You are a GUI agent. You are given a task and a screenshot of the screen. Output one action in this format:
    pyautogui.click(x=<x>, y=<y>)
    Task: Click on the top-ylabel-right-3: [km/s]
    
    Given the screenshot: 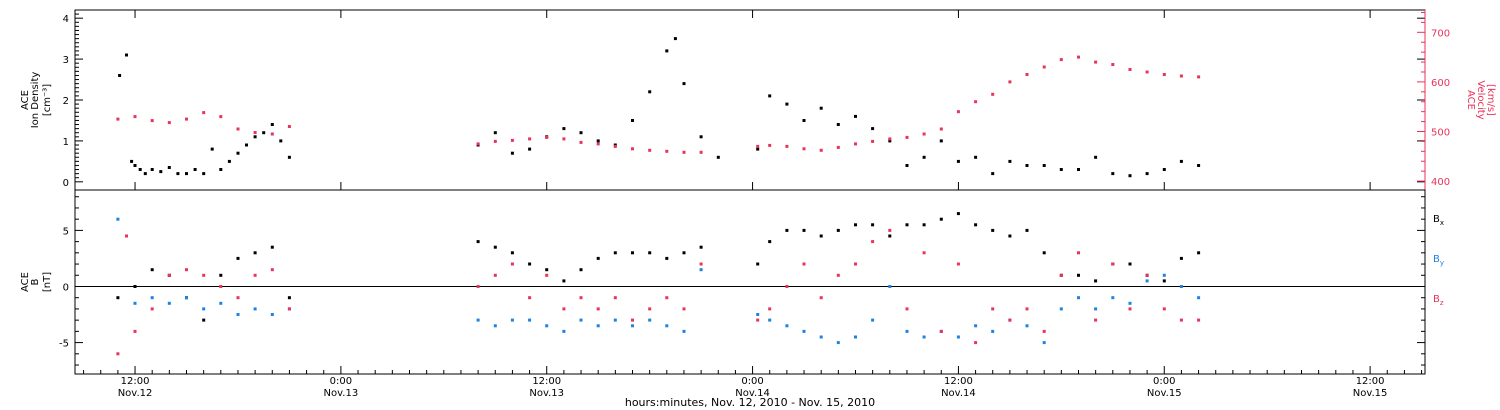 What is the action you would take?
    pyautogui.click(x=1490, y=100)
    